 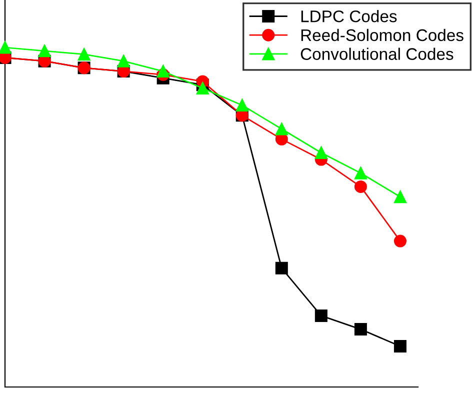 What do you see at coordinates (349, 16) in the screenshot?
I see `legend-label: LDPC Codes` at bounding box center [349, 16].